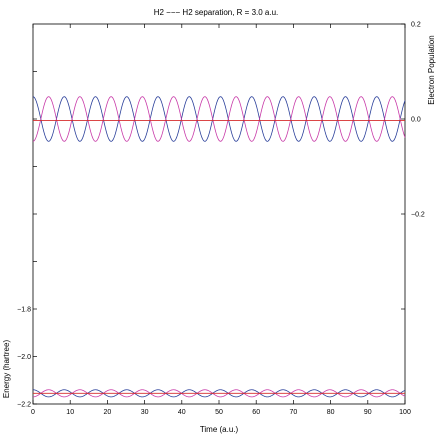 The width and height of the screenshot is (436, 436). Describe the element at coordinates (368, 412) in the screenshot. I see `x-tick-label: 90` at that location.